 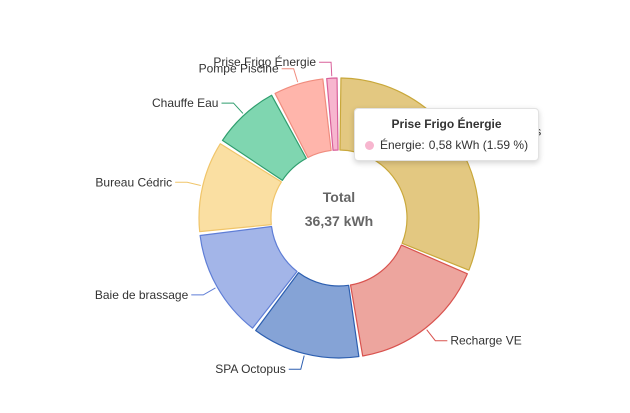 I want to click on tooltip-series-label: Énergie:, so click(x=402, y=145).